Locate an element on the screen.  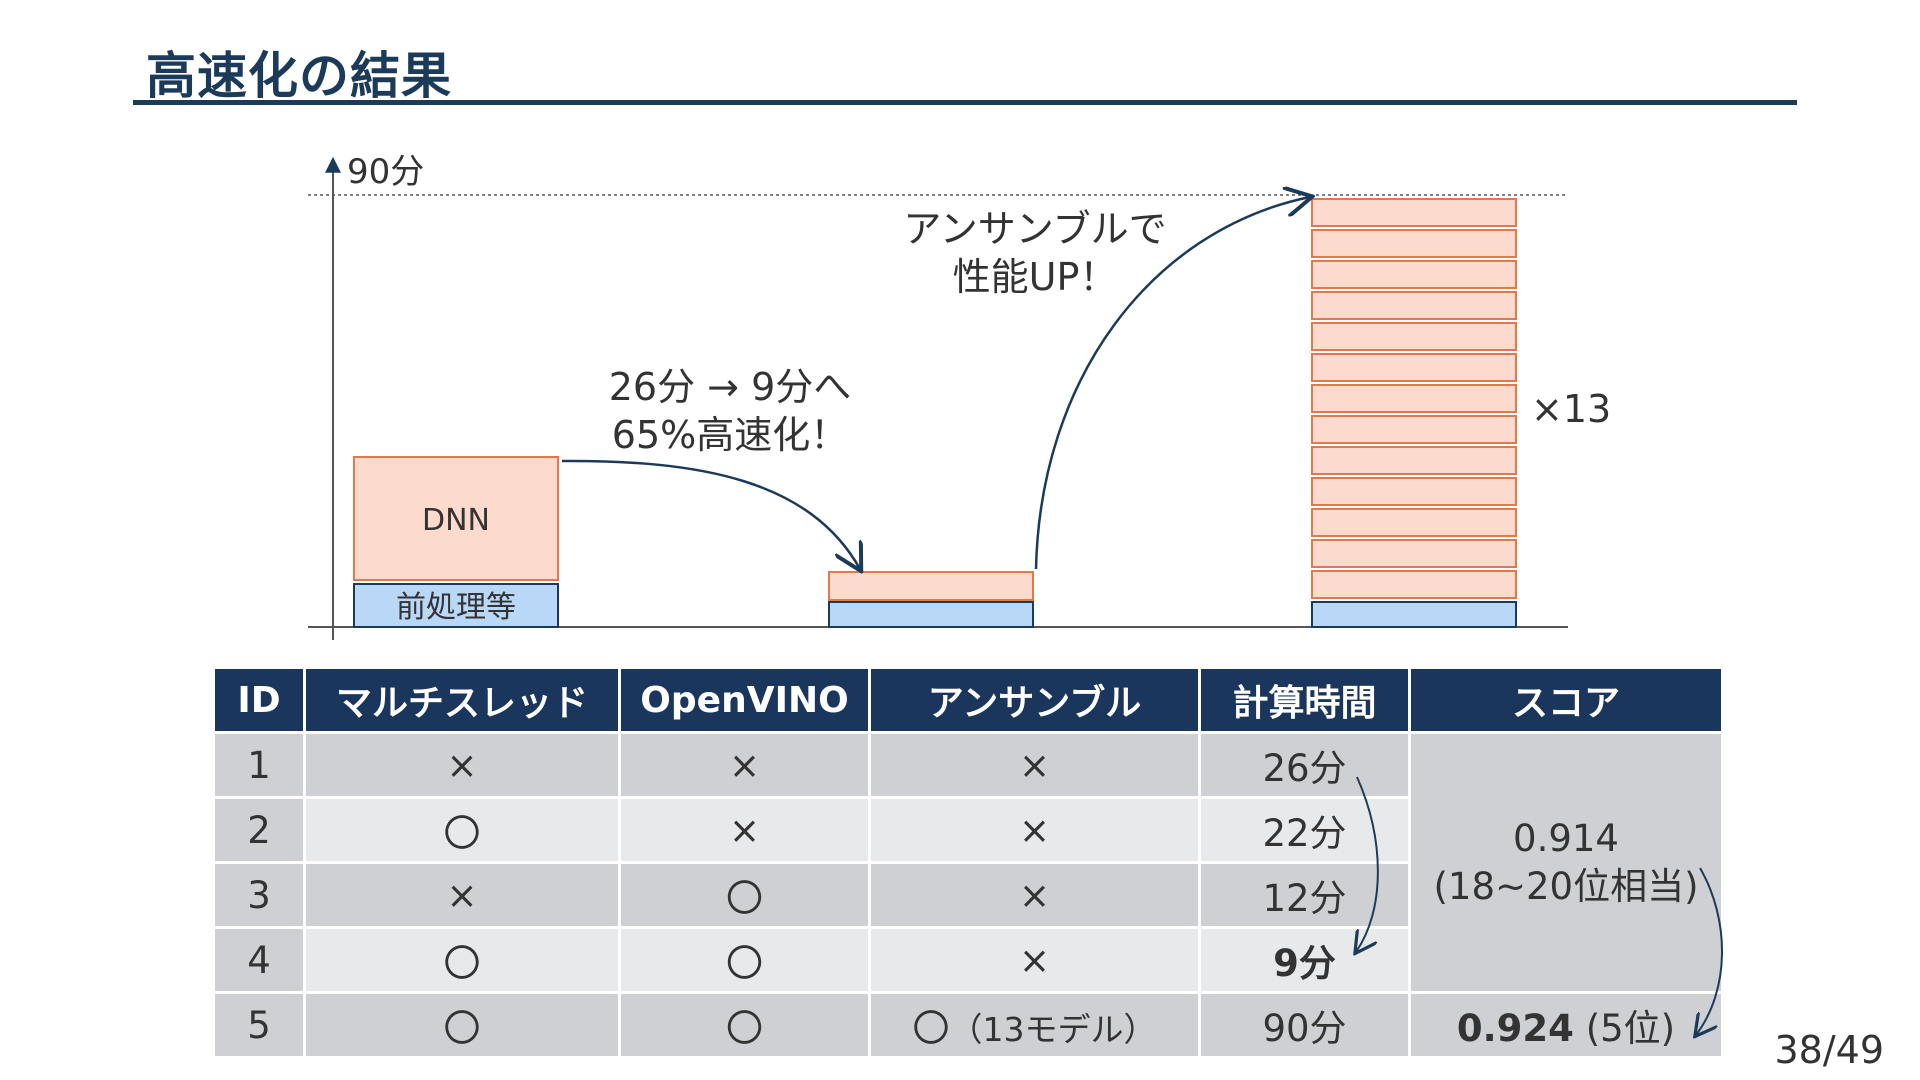
table-row: 3 × 〇 × 12分 is located at coordinates (967, 895).